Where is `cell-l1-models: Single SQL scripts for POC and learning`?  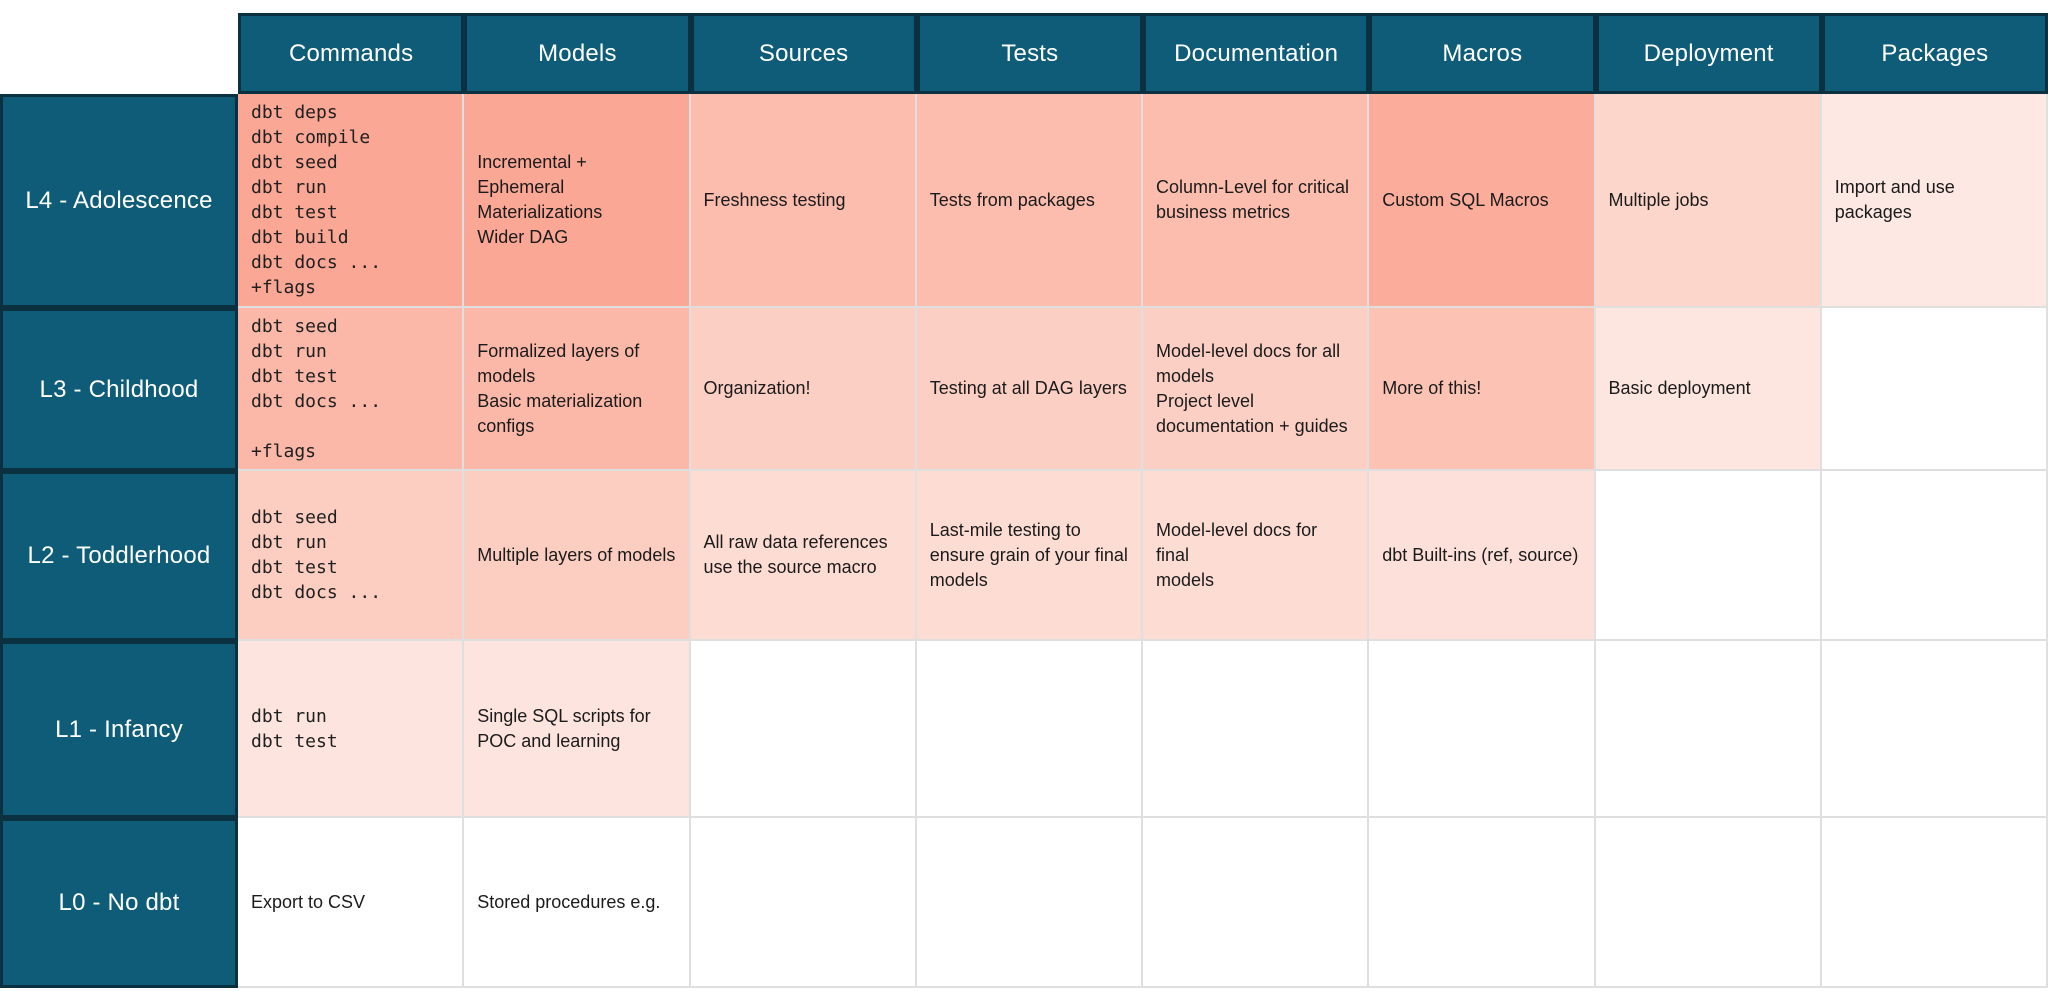 cell-l1-models: Single SQL scripts for POC and learning is located at coordinates (577, 729).